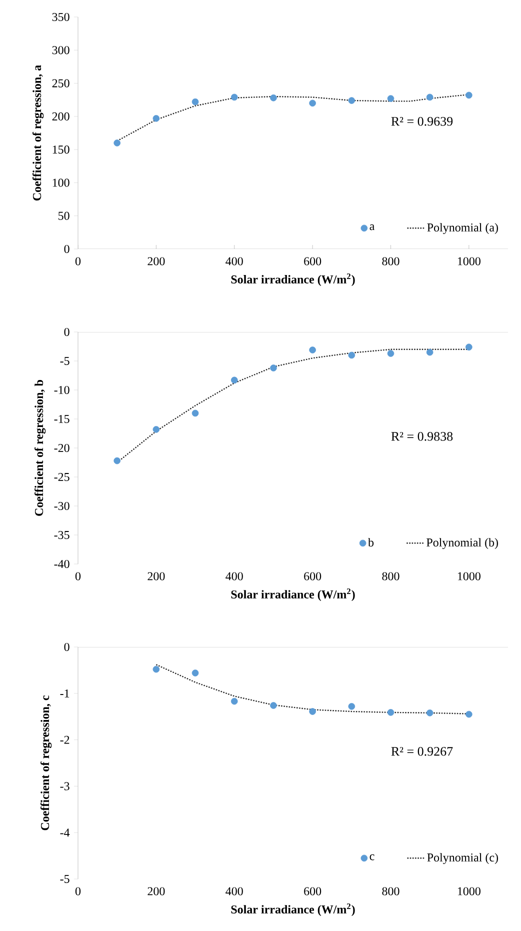  I want to click on y-tick-label: -25, so click(62, 477).